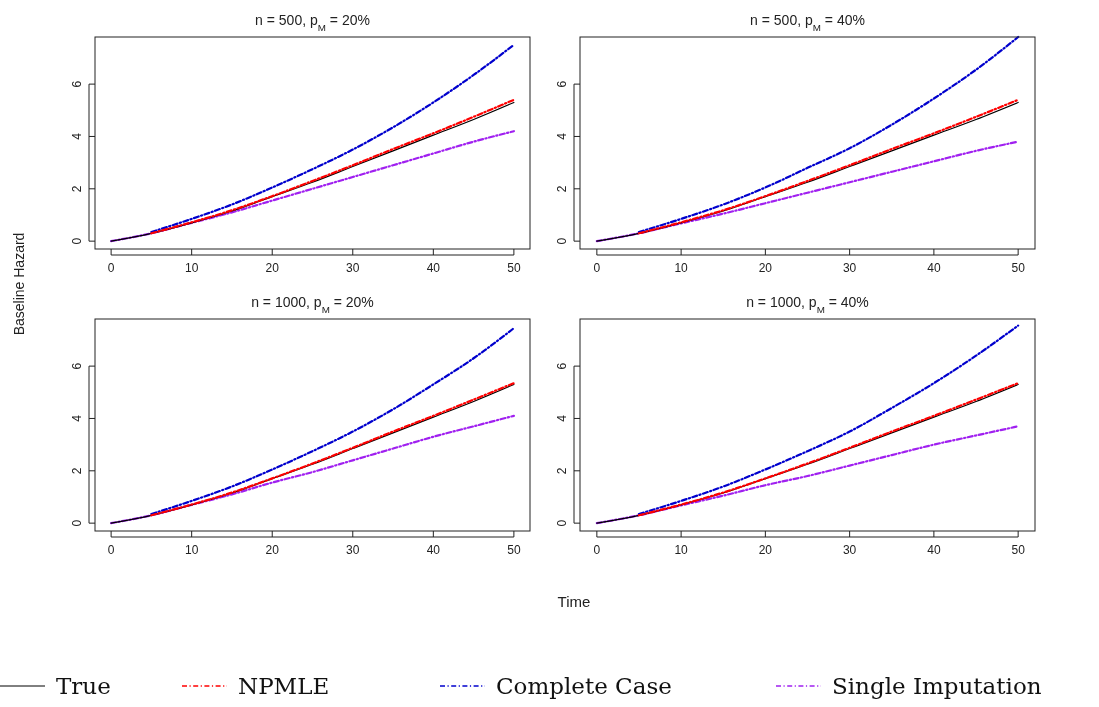 Image resolution: width=1099 pixels, height=707 pixels. I want to click on chart-title: n = 500, p$_{M}$ = 20%, so click(312, 22).